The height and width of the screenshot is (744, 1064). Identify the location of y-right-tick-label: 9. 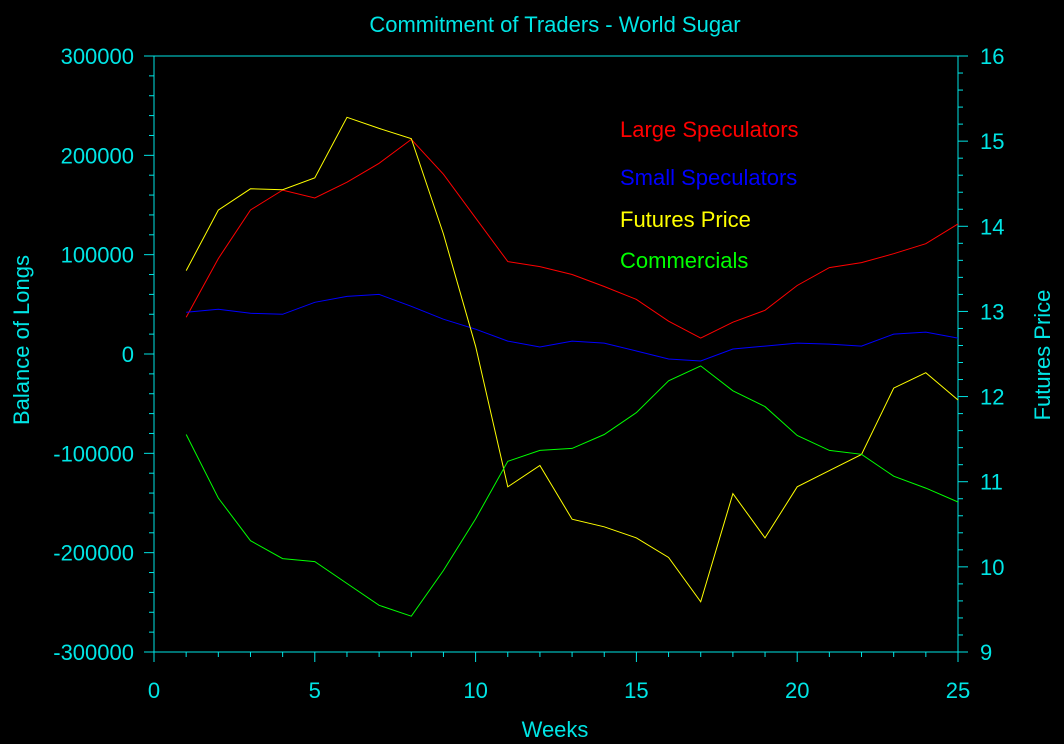
(986, 652).